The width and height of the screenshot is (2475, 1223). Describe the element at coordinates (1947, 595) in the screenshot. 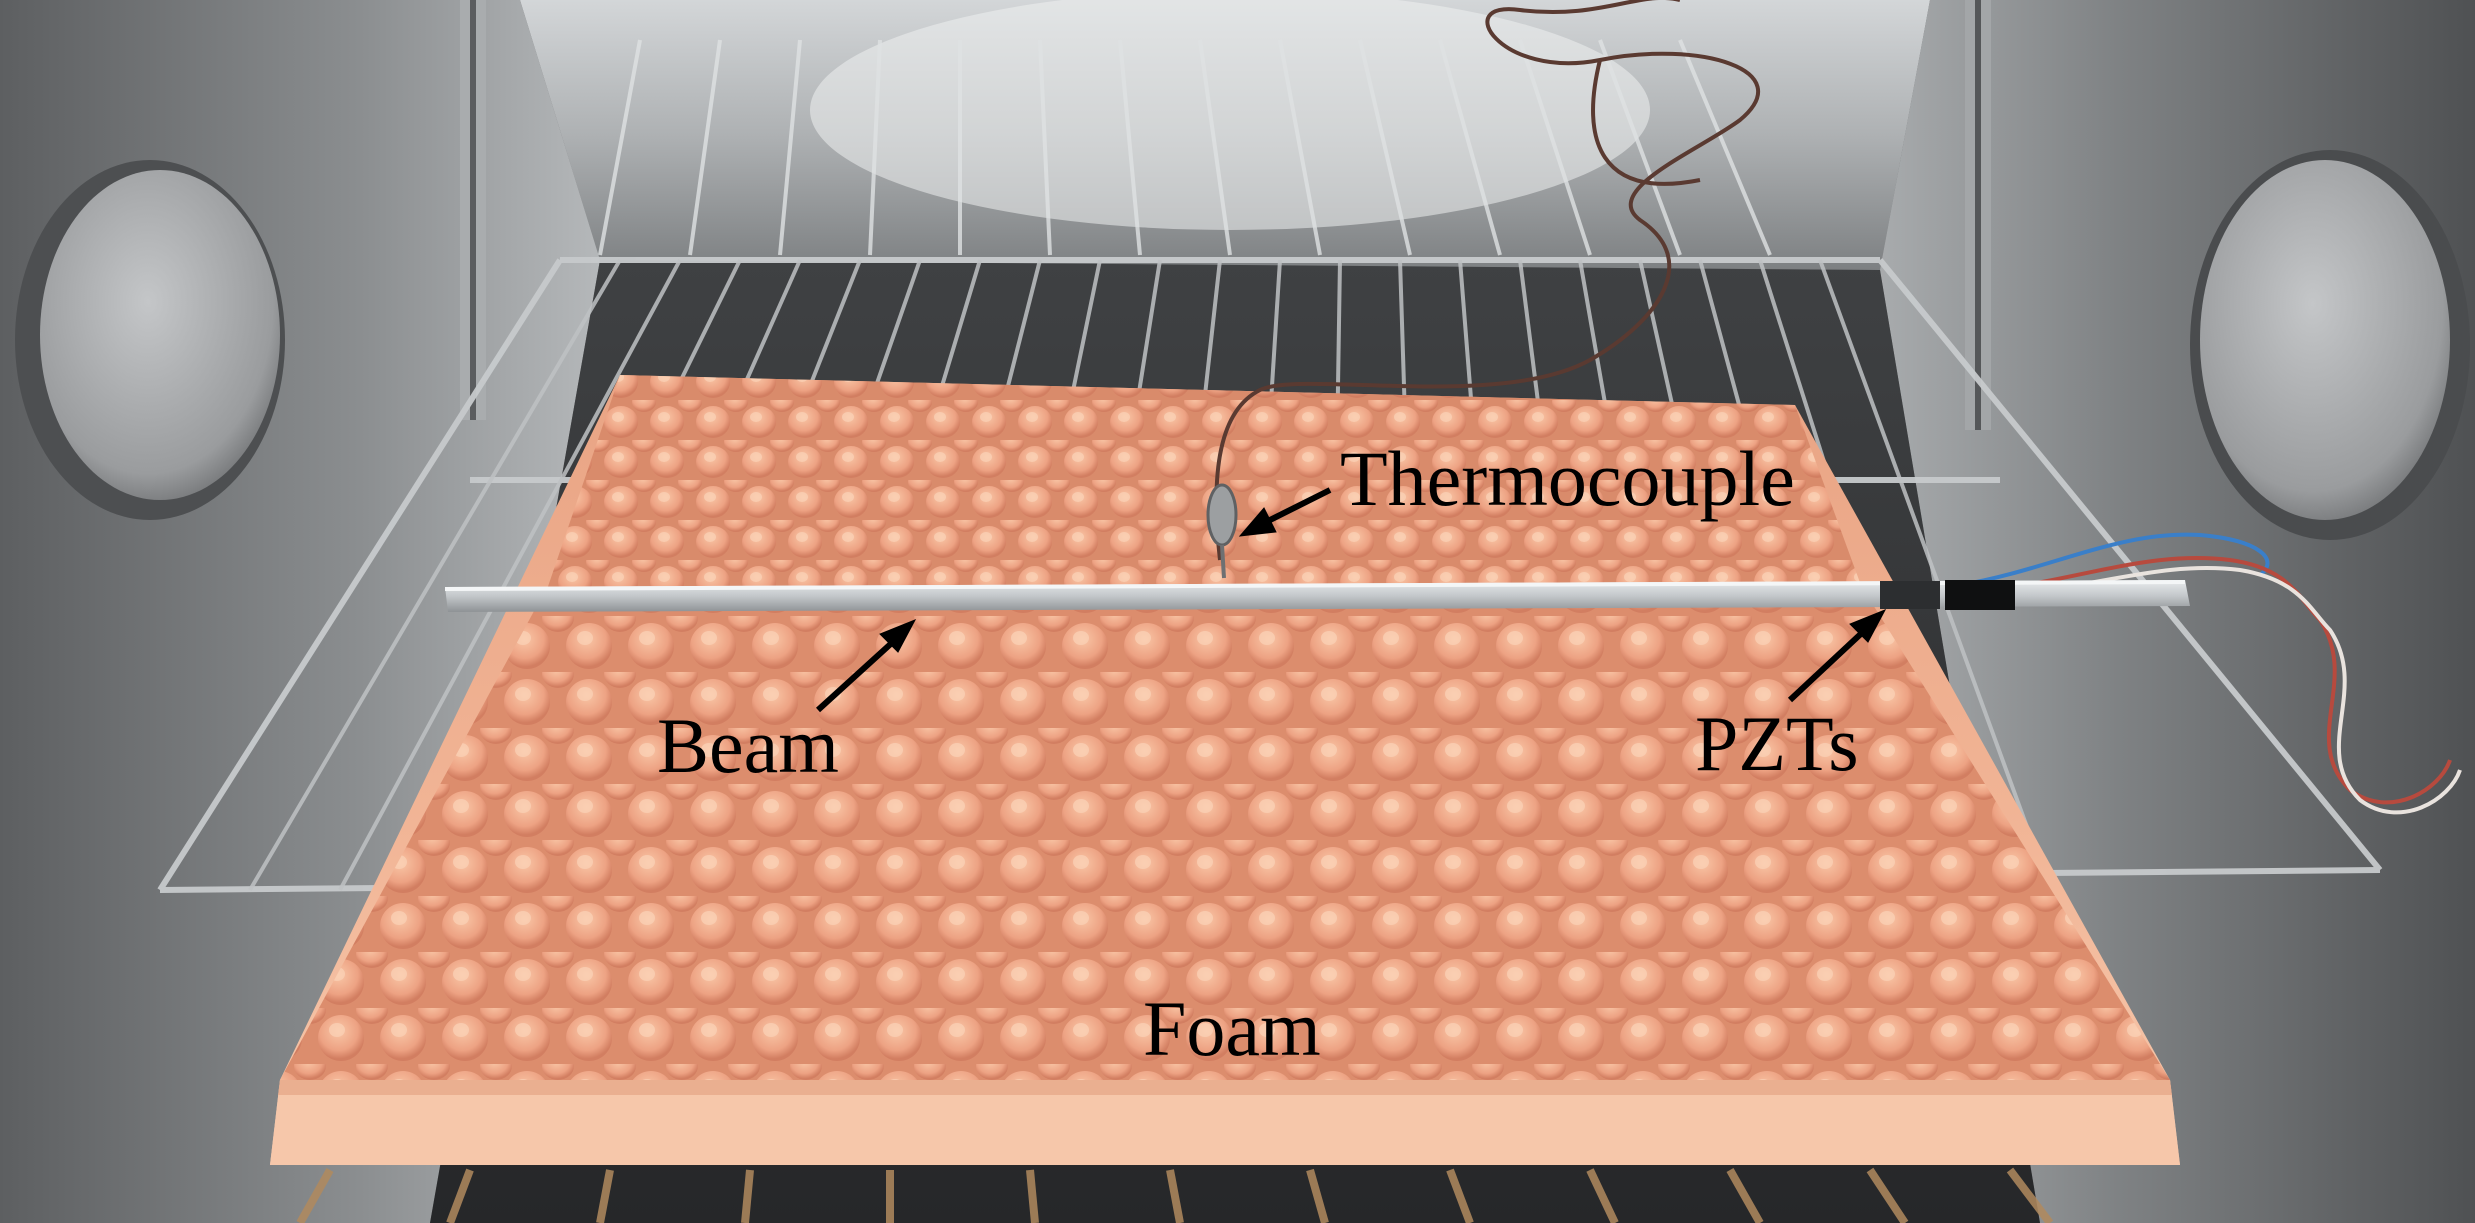

I see `pzt-patch` at that location.